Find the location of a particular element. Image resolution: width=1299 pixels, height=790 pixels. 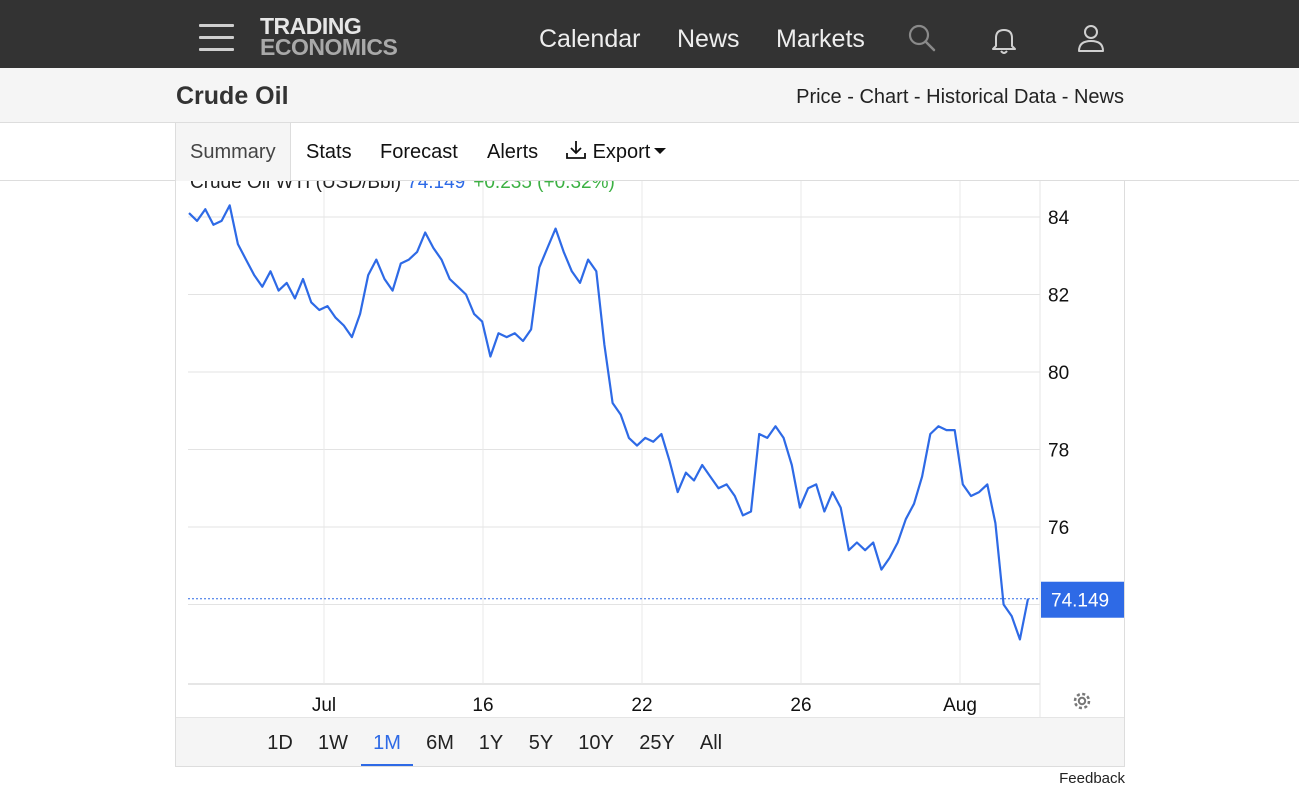

top-navigation-bar: TRADING ECONOMICS Calendar News Markets is located at coordinates (649, 34).